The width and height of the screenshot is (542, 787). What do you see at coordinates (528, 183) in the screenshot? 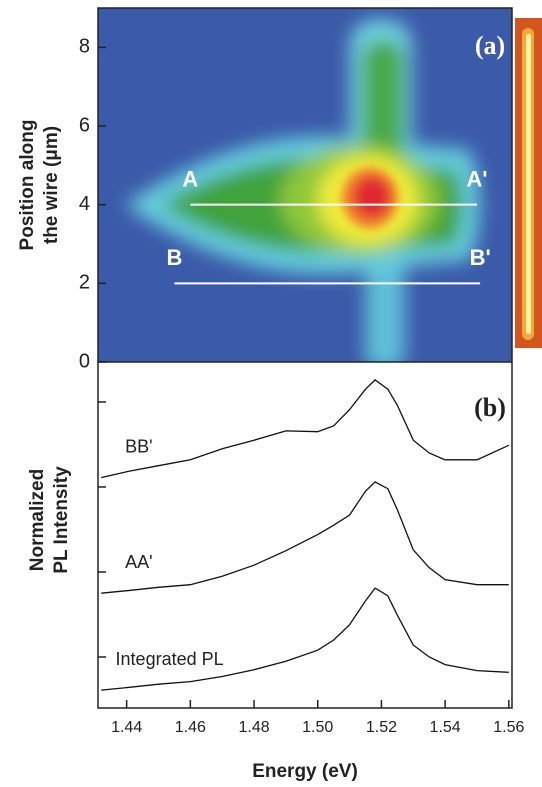
I see `wire-image` at bounding box center [528, 183].